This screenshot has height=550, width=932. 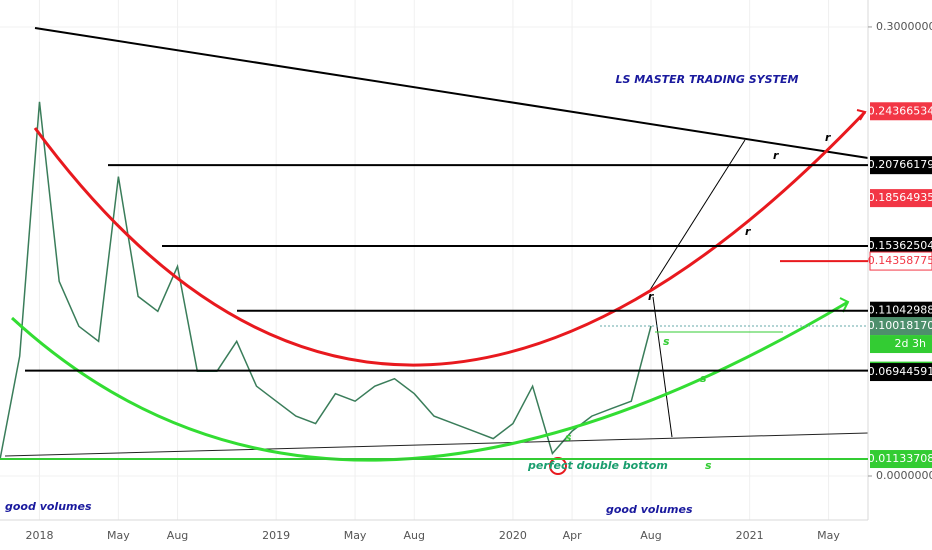 I want to click on x-tick-label: 2018, so click(x=39, y=535).